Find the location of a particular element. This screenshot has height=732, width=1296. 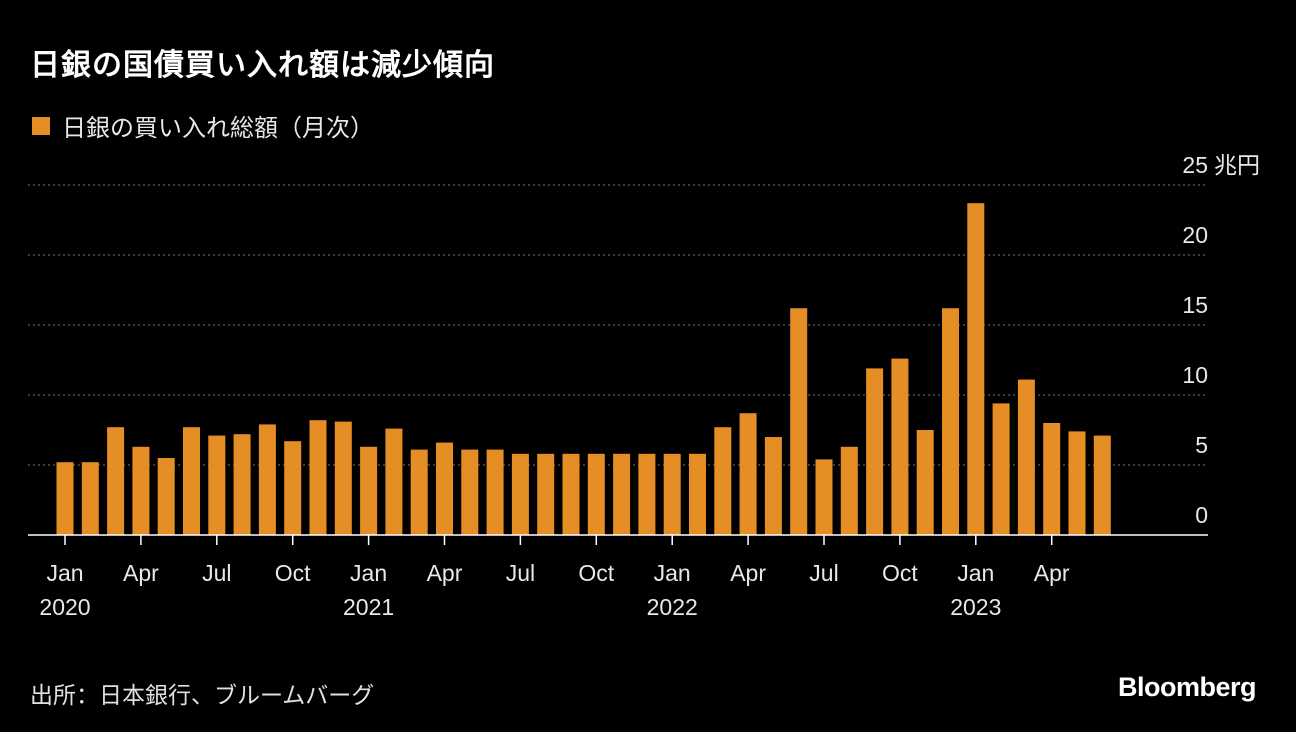

x-year-label: 2023 is located at coordinates (975, 607).